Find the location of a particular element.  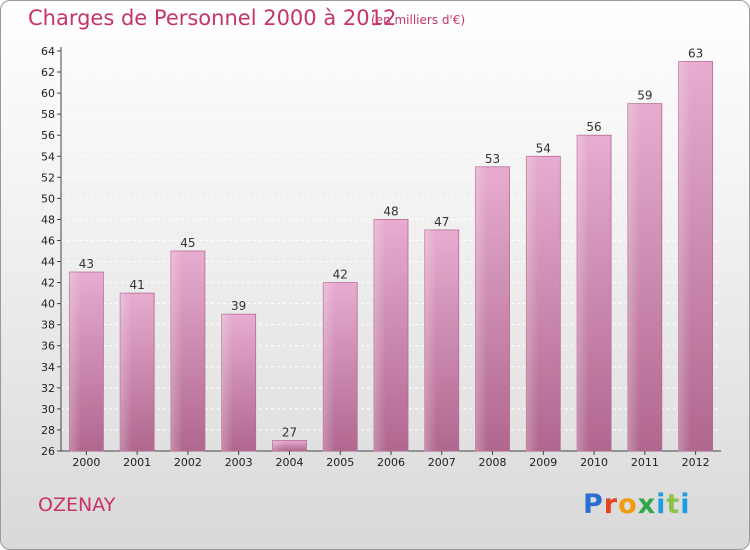

logo-letter: P is located at coordinates (593, 504).